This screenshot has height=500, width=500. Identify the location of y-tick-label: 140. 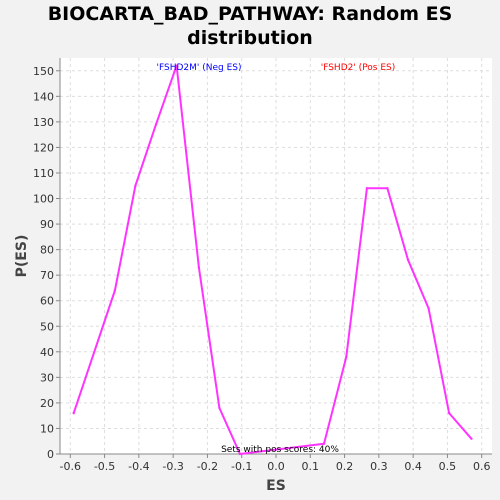
(43, 96).